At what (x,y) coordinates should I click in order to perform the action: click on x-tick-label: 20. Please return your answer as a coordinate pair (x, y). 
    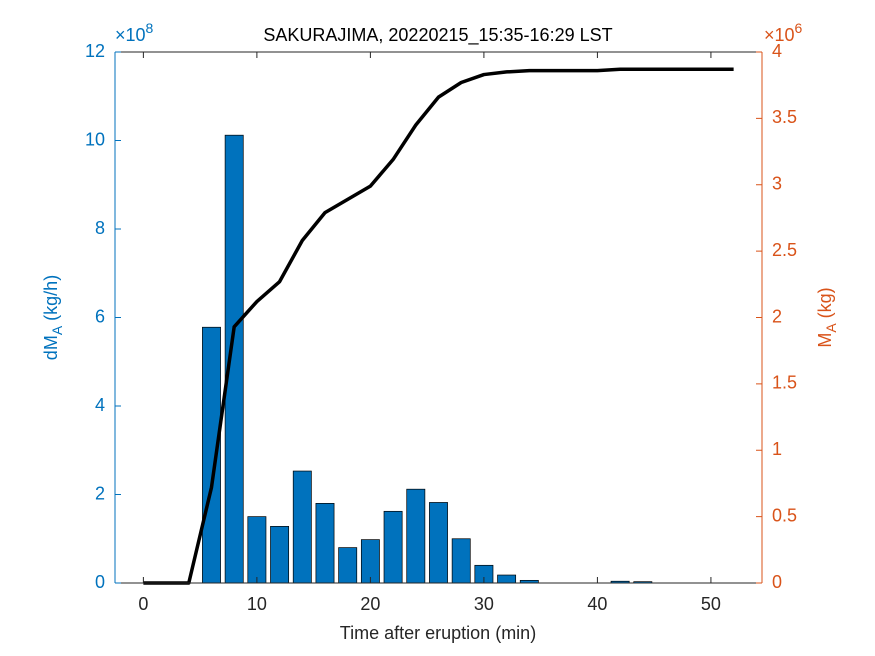
    Looking at the image, I should click on (370, 604).